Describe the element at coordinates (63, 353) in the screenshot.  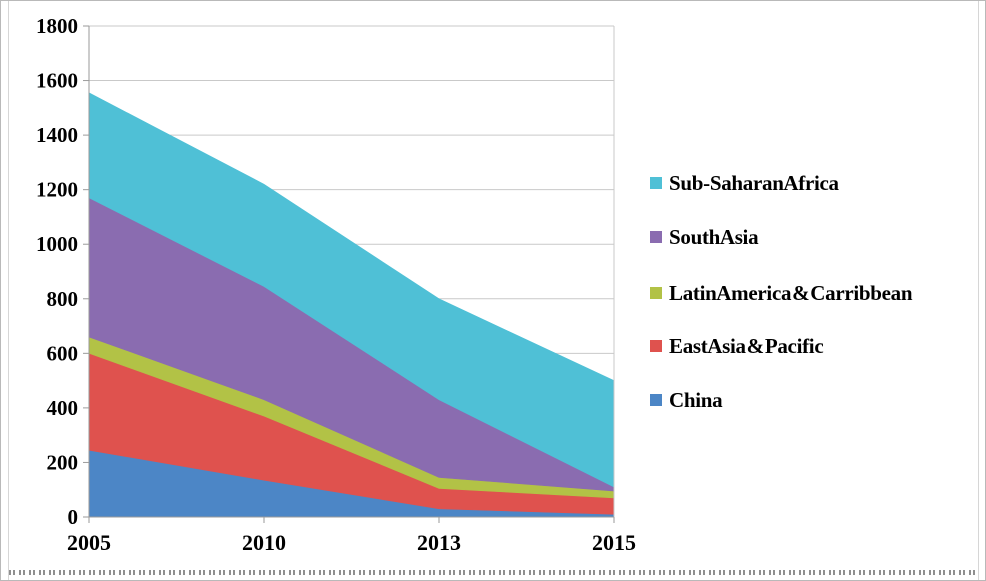
I see `y-tick-label-600: 600` at that location.